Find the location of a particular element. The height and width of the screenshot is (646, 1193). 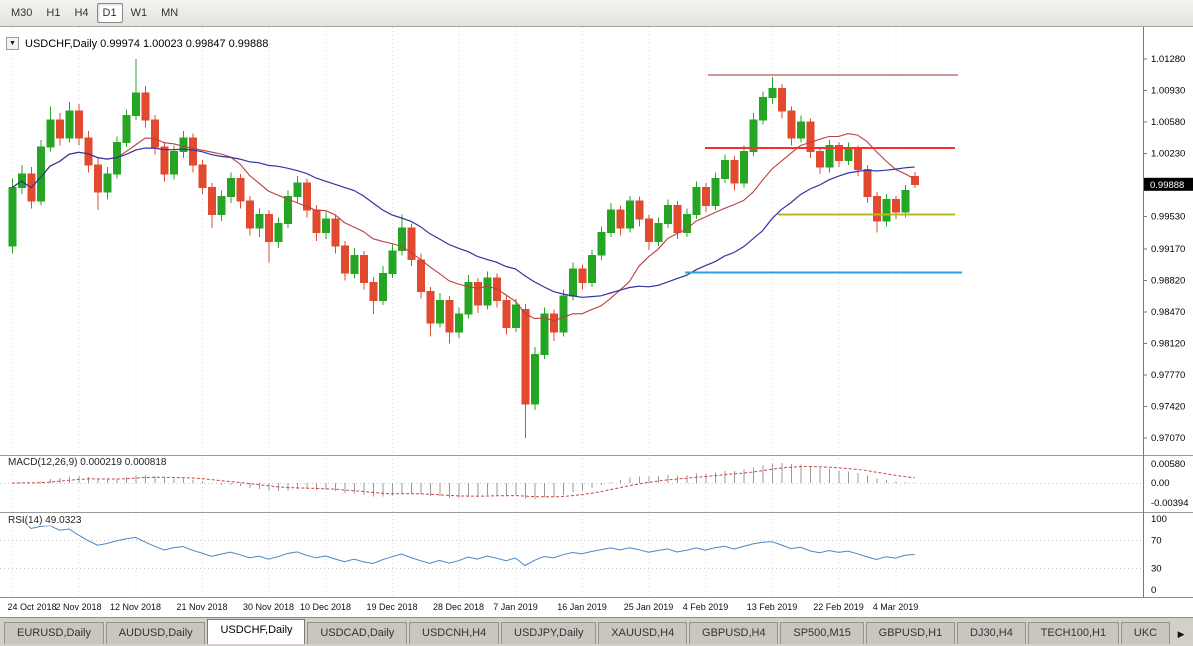

price-tick-label: 1.00930 is located at coordinates (1168, 91).